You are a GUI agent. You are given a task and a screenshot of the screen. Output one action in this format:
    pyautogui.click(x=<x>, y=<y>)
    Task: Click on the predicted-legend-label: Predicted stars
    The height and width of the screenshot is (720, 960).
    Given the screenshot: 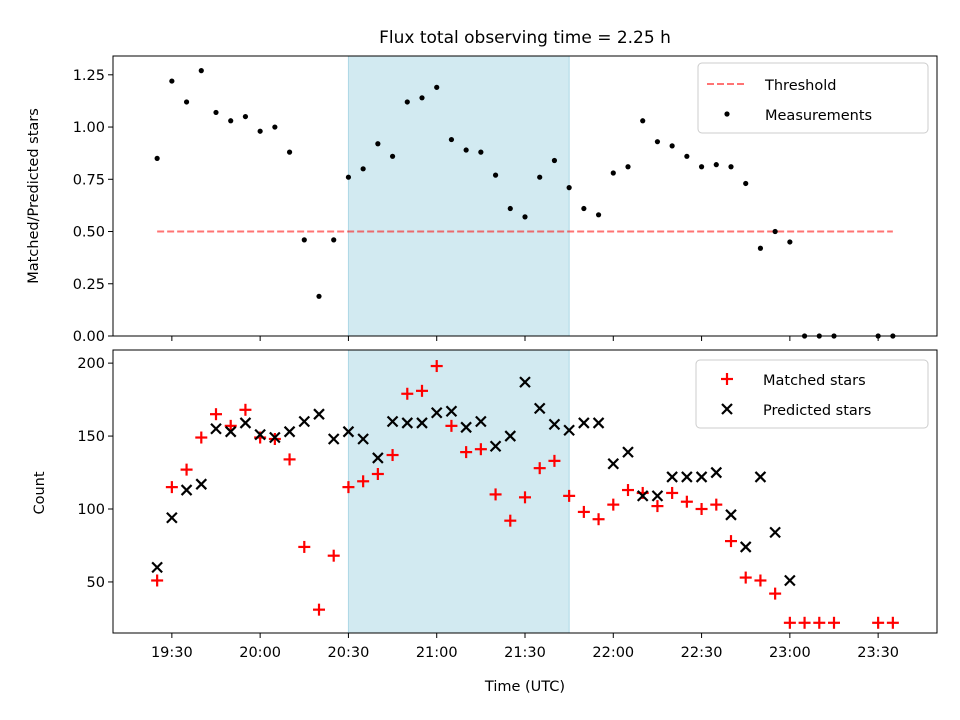 What is the action you would take?
    pyautogui.click(x=817, y=411)
    